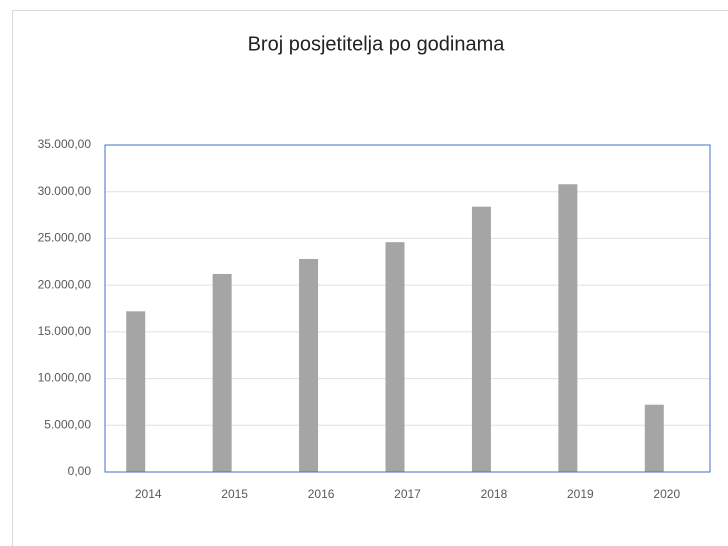 The height and width of the screenshot is (546, 728). Describe the element at coordinates (65, 284) in the screenshot. I see `y-tick-label: 20.000,00` at that location.